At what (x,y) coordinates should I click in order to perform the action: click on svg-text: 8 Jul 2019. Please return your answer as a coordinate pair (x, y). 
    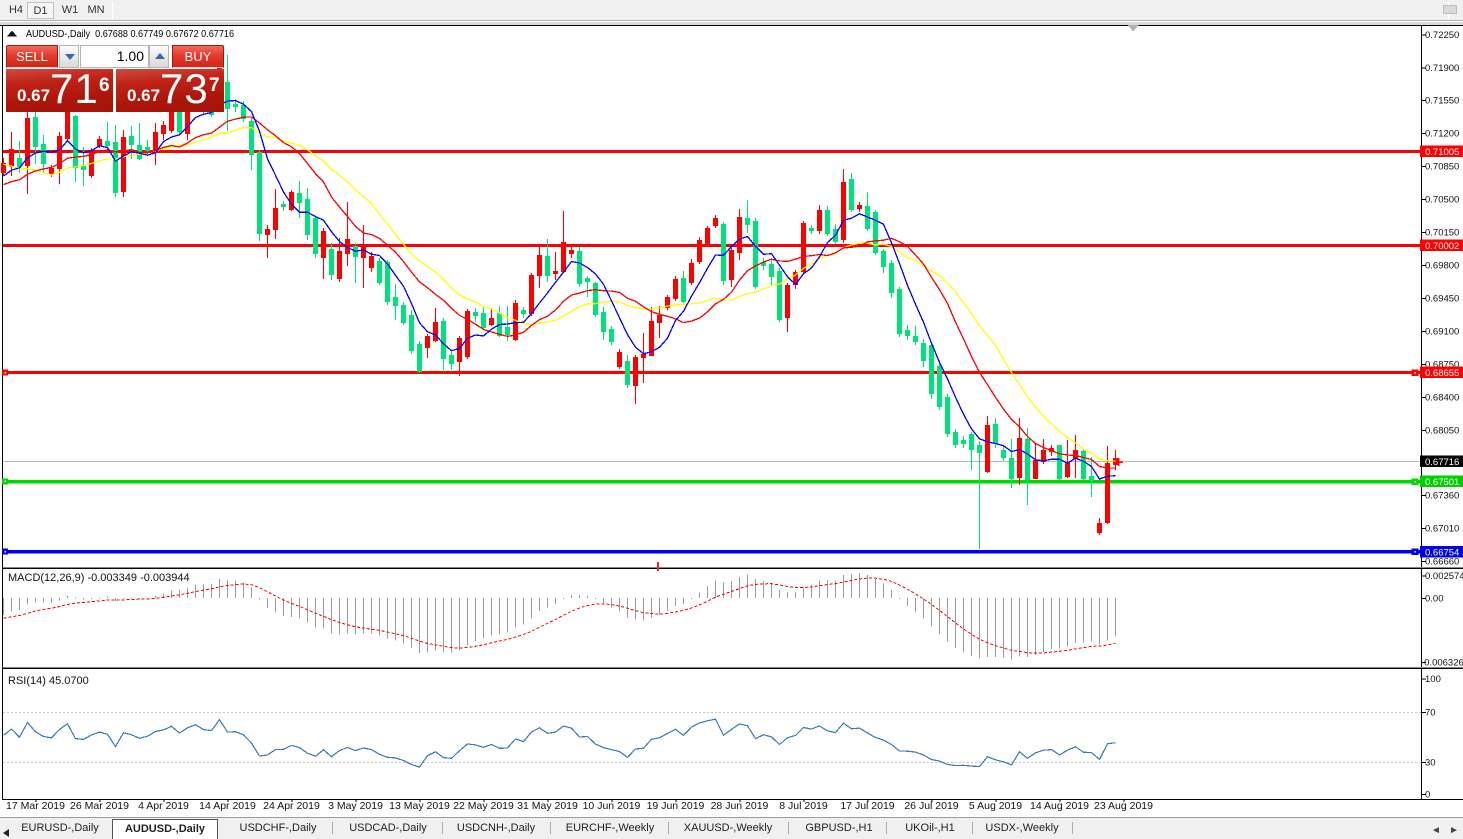
    Looking at the image, I should click on (803, 806).